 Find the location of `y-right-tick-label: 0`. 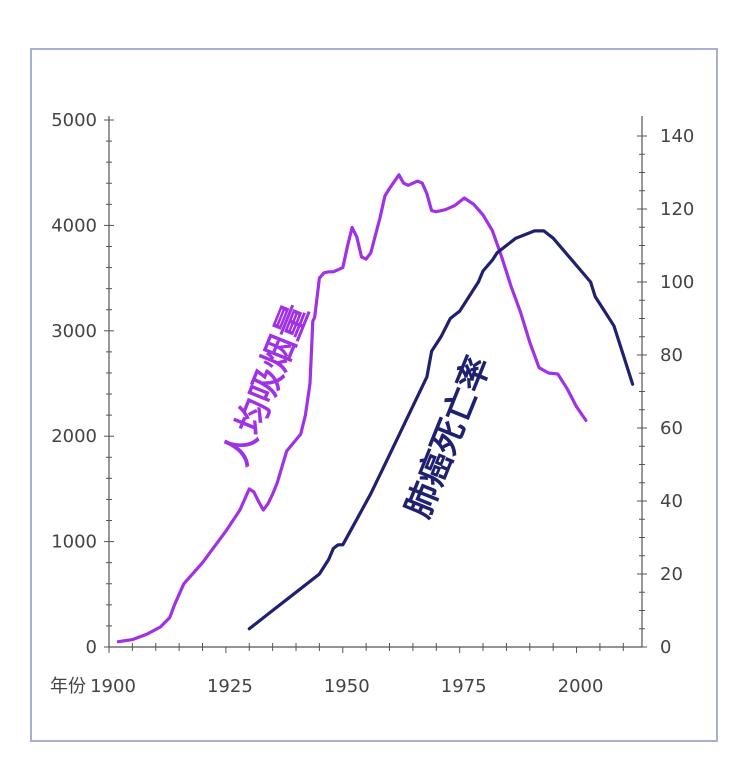

y-right-tick-label: 0 is located at coordinates (665, 647).